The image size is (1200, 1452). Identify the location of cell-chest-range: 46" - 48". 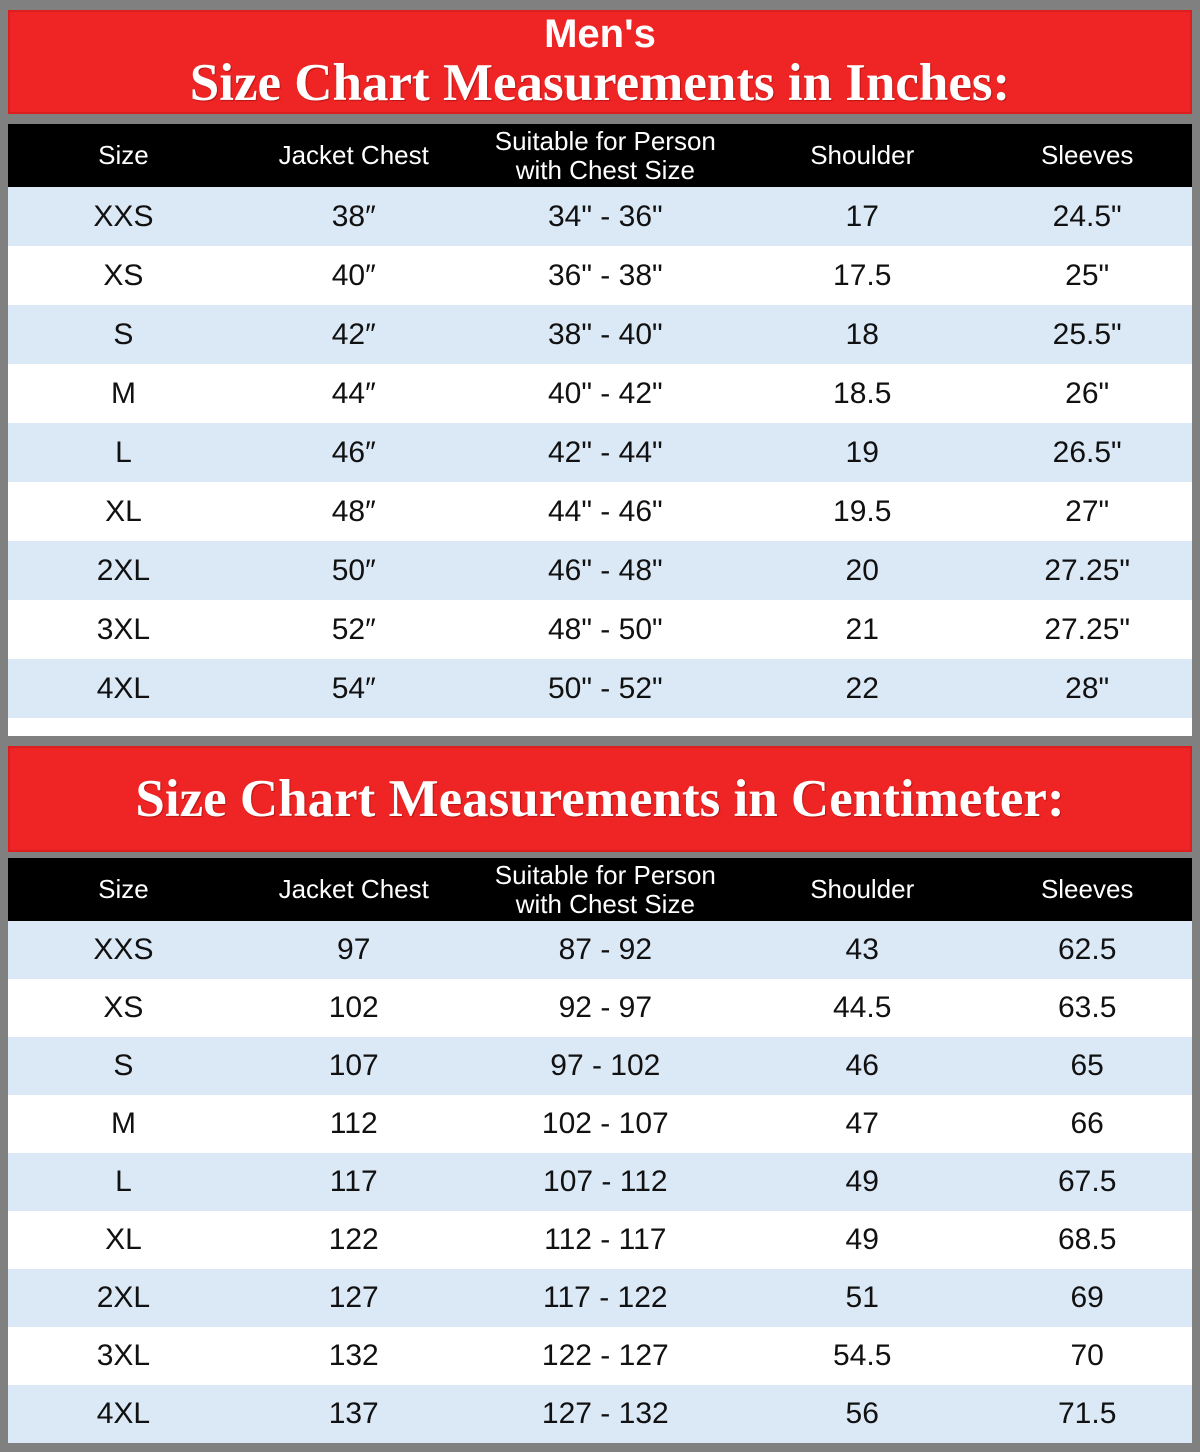
(605, 570).